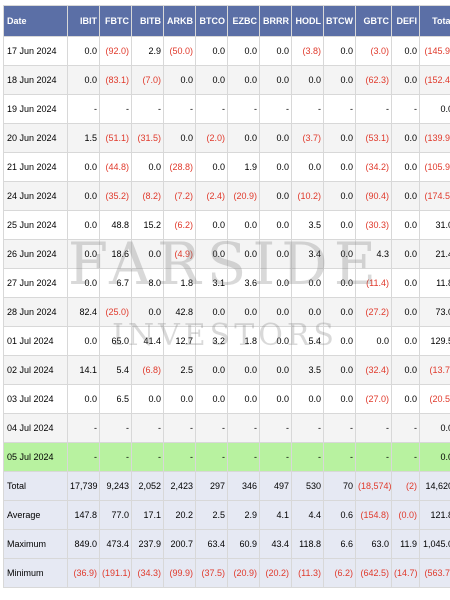 This screenshot has height=600, width=450. Describe the element at coordinates (179, 225) in the screenshot. I see `cell-arkb: (6.2)` at that location.